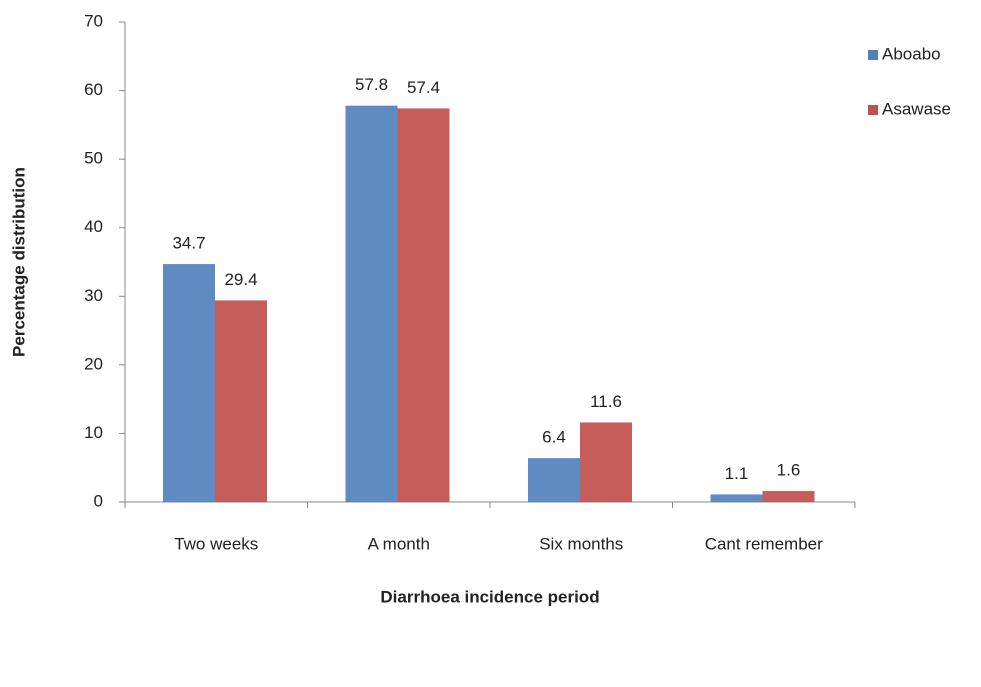 The width and height of the screenshot is (981, 687). I want to click on y-tick-label: 70, so click(93, 20).